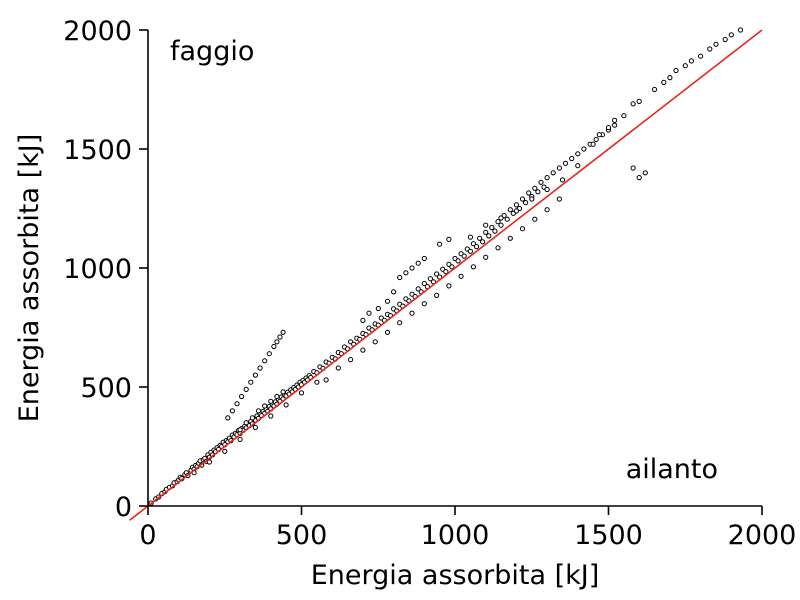  Describe the element at coordinates (97, 31) in the screenshot. I see `y-tick-label: 2000` at that location.